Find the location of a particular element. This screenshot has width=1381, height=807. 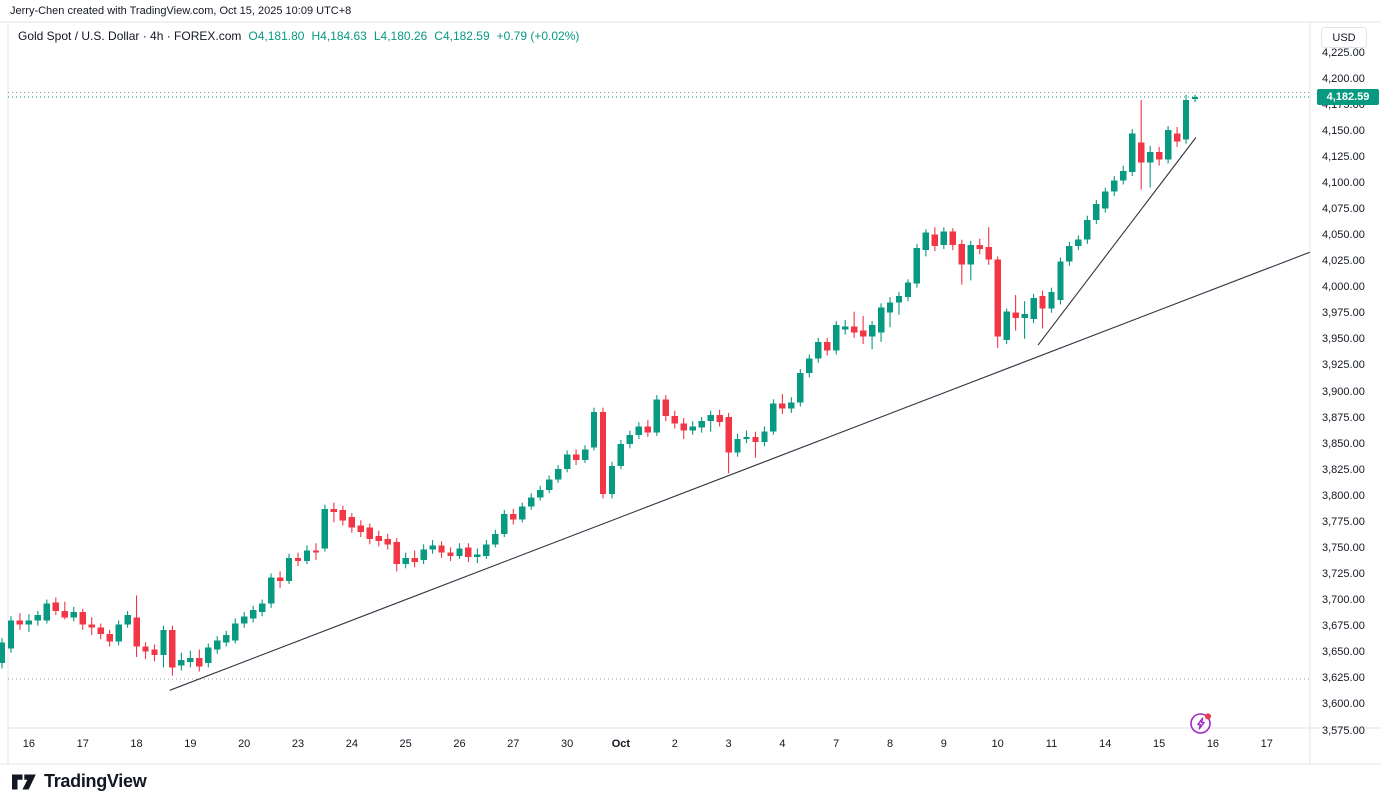

lightning-flash-button is located at coordinates (1201, 723).